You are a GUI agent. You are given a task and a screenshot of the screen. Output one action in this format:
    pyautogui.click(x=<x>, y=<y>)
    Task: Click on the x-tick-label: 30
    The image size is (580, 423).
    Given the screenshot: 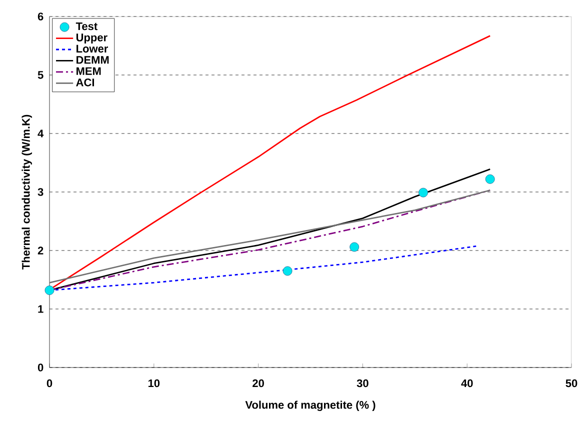 What is the action you would take?
    pyautogui.click(x=362, y=383)
    